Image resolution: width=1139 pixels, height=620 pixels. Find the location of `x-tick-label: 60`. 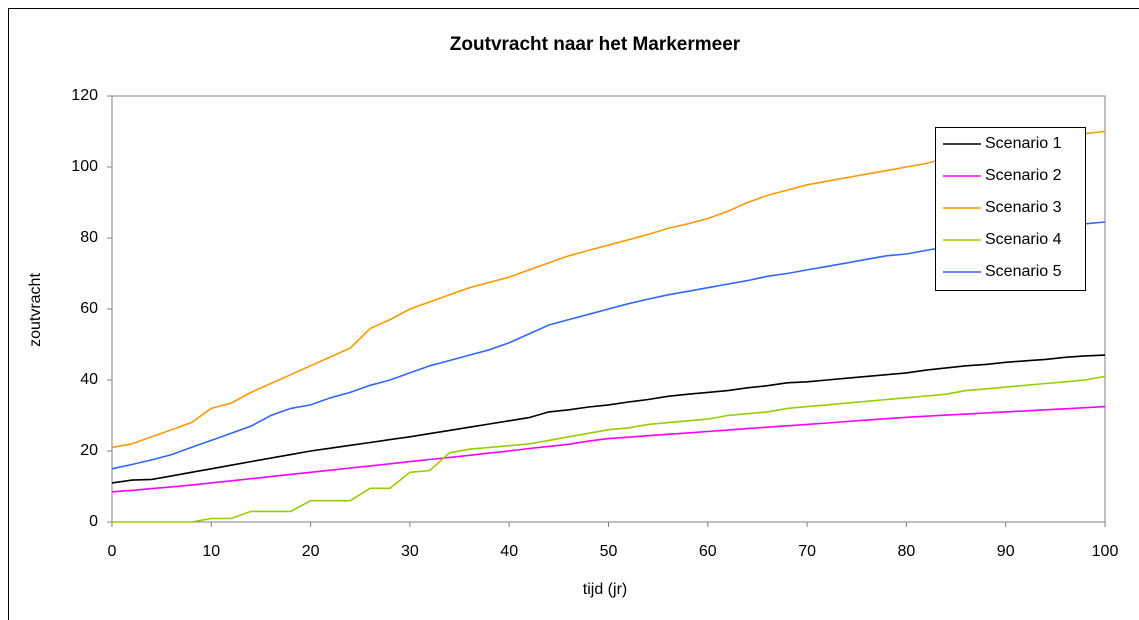

x-tick-label: 60 is located at coordinates (708, 551).